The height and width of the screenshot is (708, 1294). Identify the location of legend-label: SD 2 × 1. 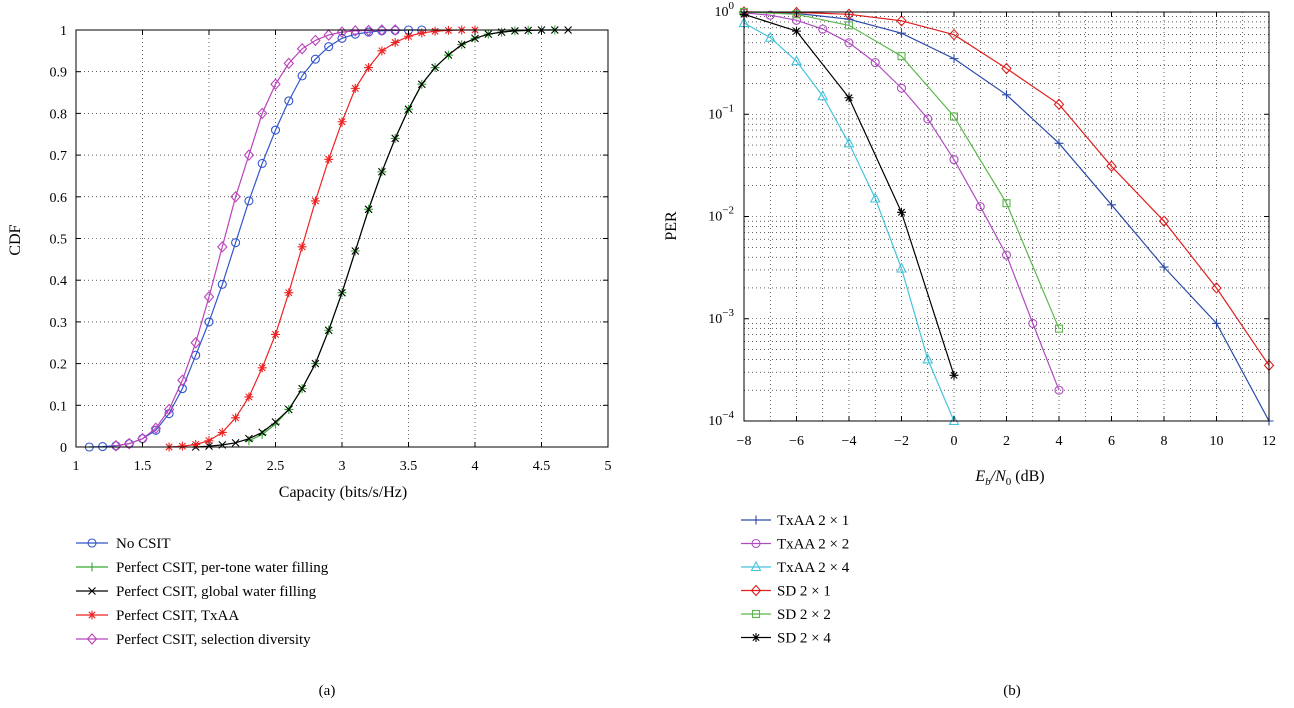
(804, 592).